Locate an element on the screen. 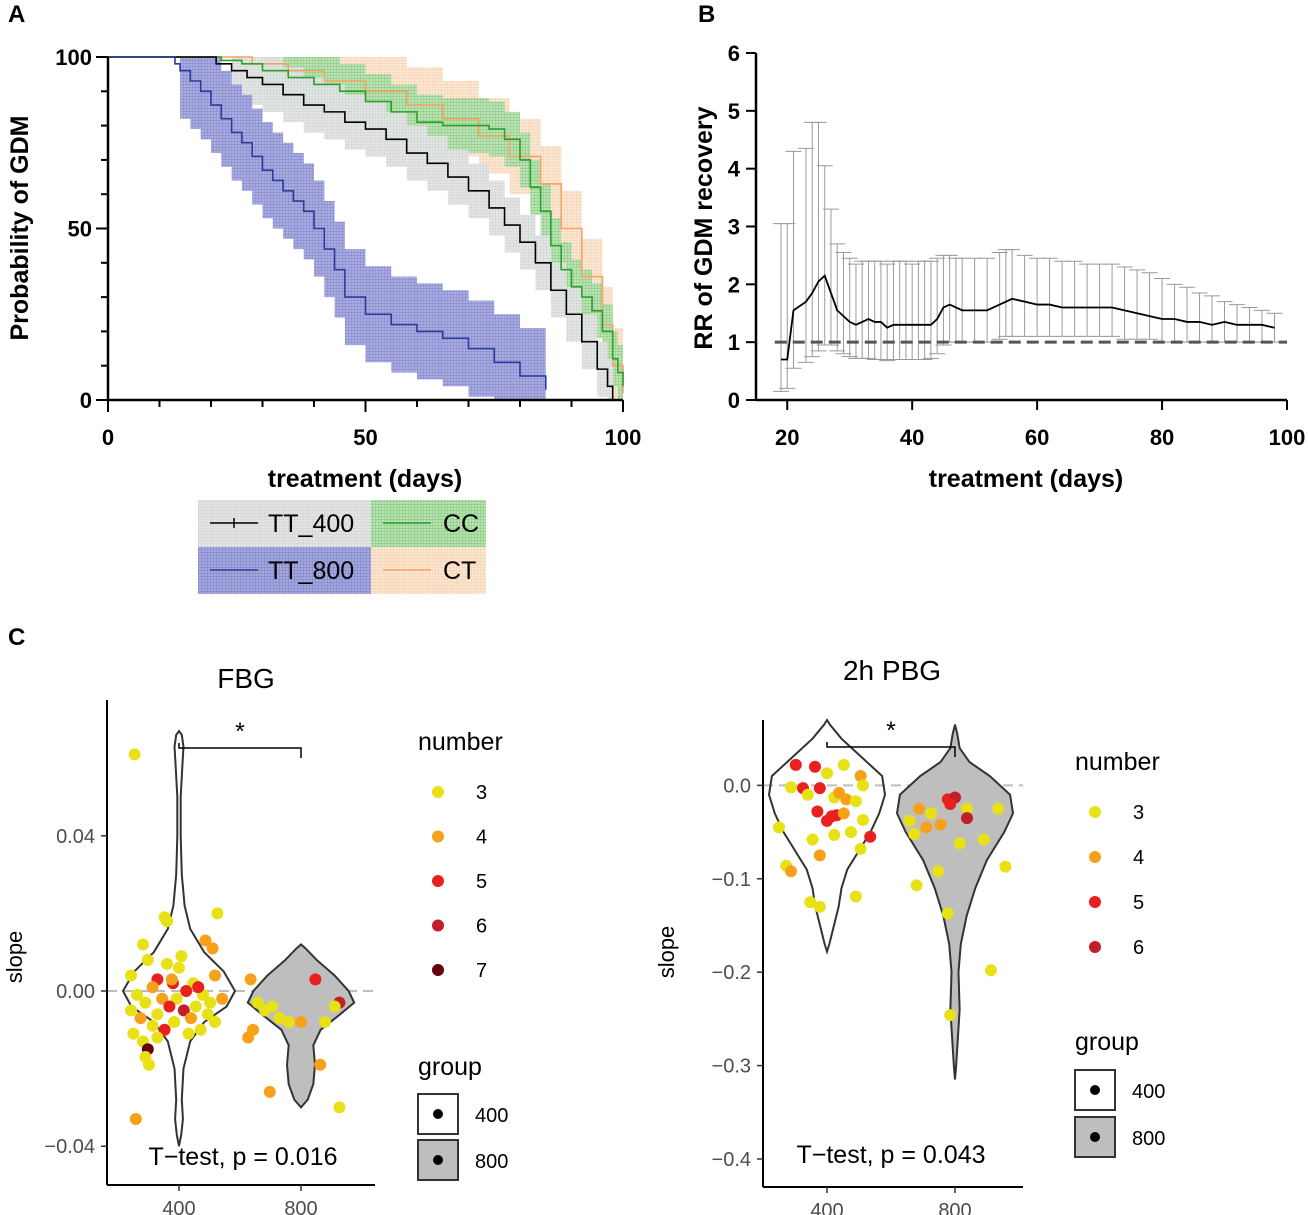 This screenshot has width=1308, height=1215. legend-number-label: 3 is located at coordinates (1138, 813).